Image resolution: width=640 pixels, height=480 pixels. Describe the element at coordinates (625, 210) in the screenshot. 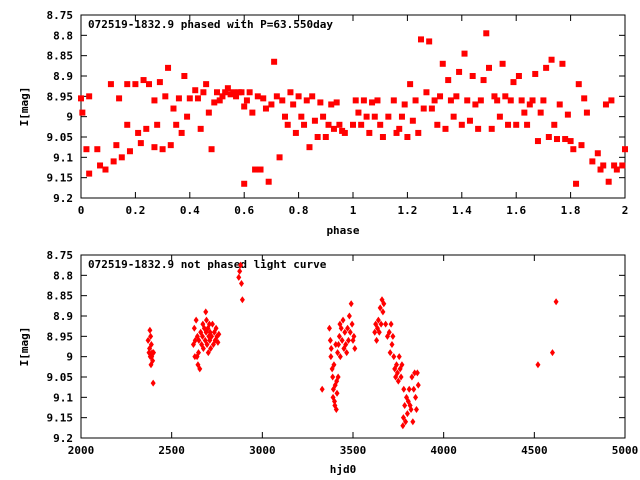

I see `x-tick-label: 2` at that location.